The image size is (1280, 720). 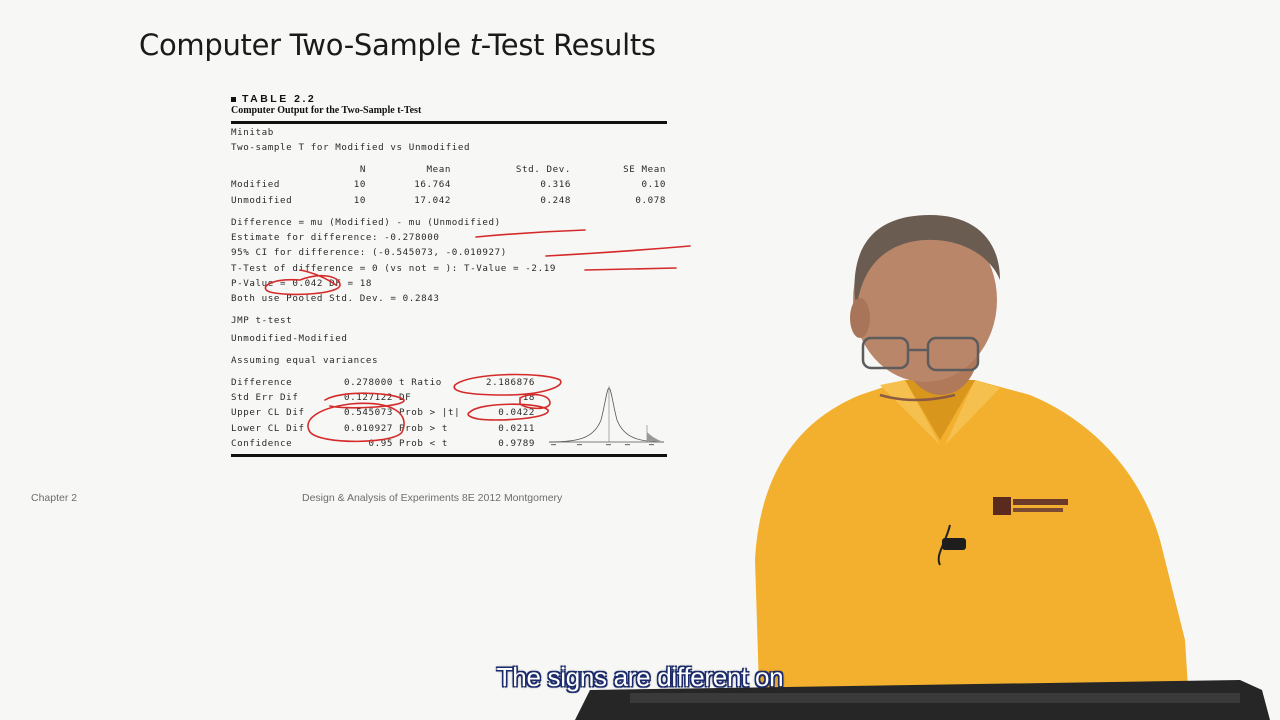 I want to click on jmp-row-label: Difference, so click(x=262, y=382).